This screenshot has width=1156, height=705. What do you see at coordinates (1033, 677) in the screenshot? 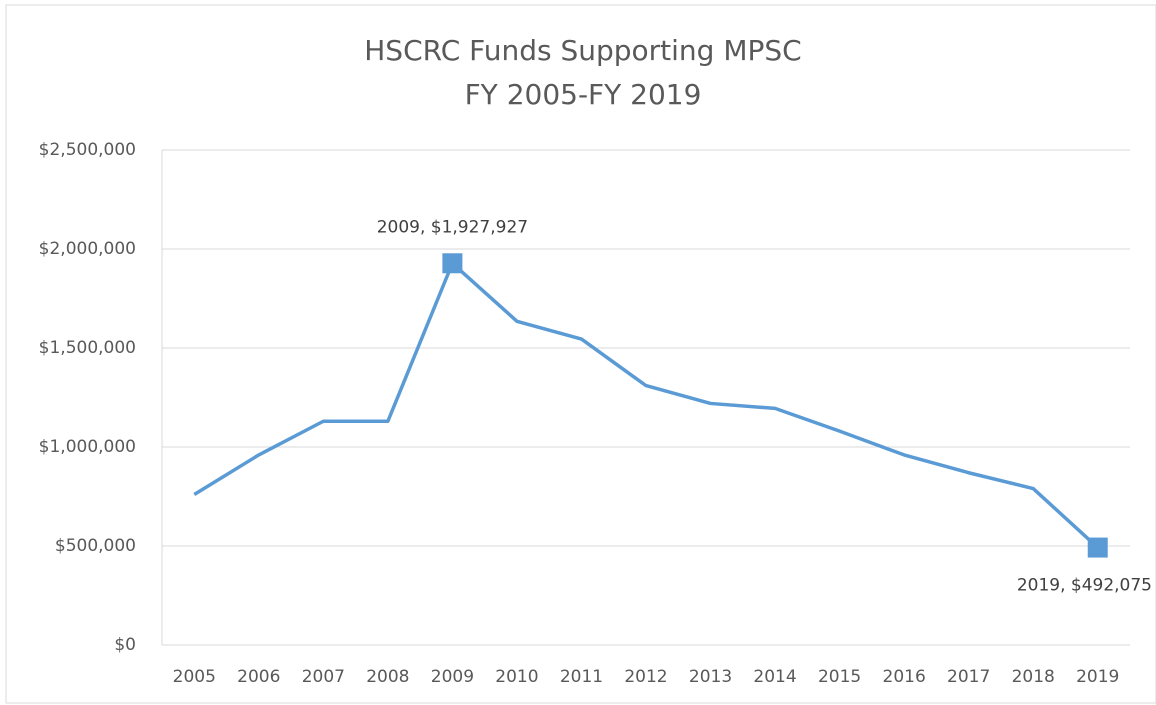
I see `x-tick-label: 2018` at bounding box center [1033, 677].